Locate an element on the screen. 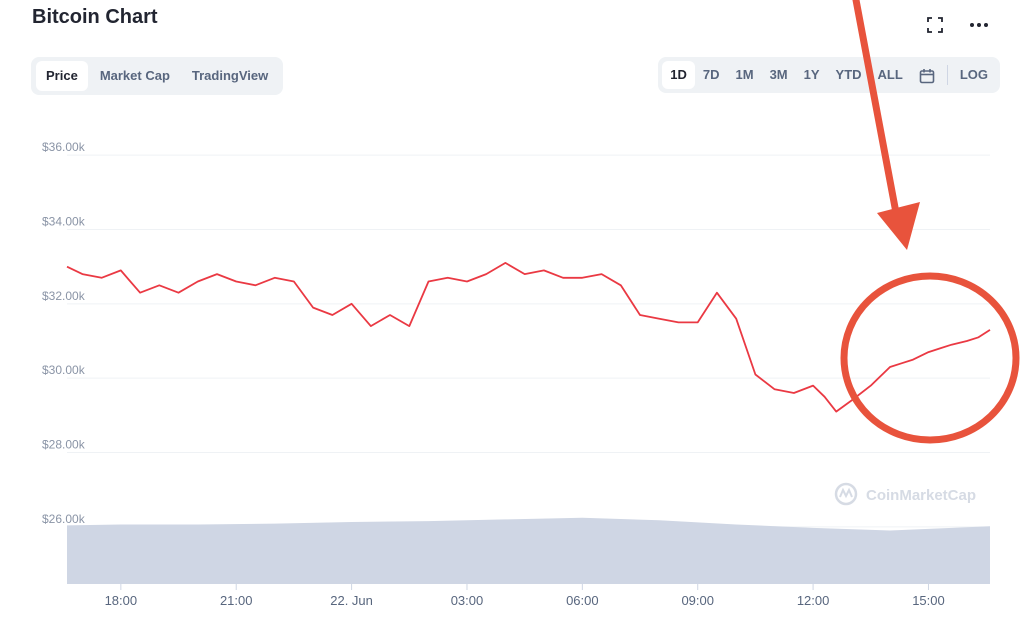 This screenshot has width=1024, height=621. view-tabs: Price Market Cap TradingView is located at coordinates (157, 76).